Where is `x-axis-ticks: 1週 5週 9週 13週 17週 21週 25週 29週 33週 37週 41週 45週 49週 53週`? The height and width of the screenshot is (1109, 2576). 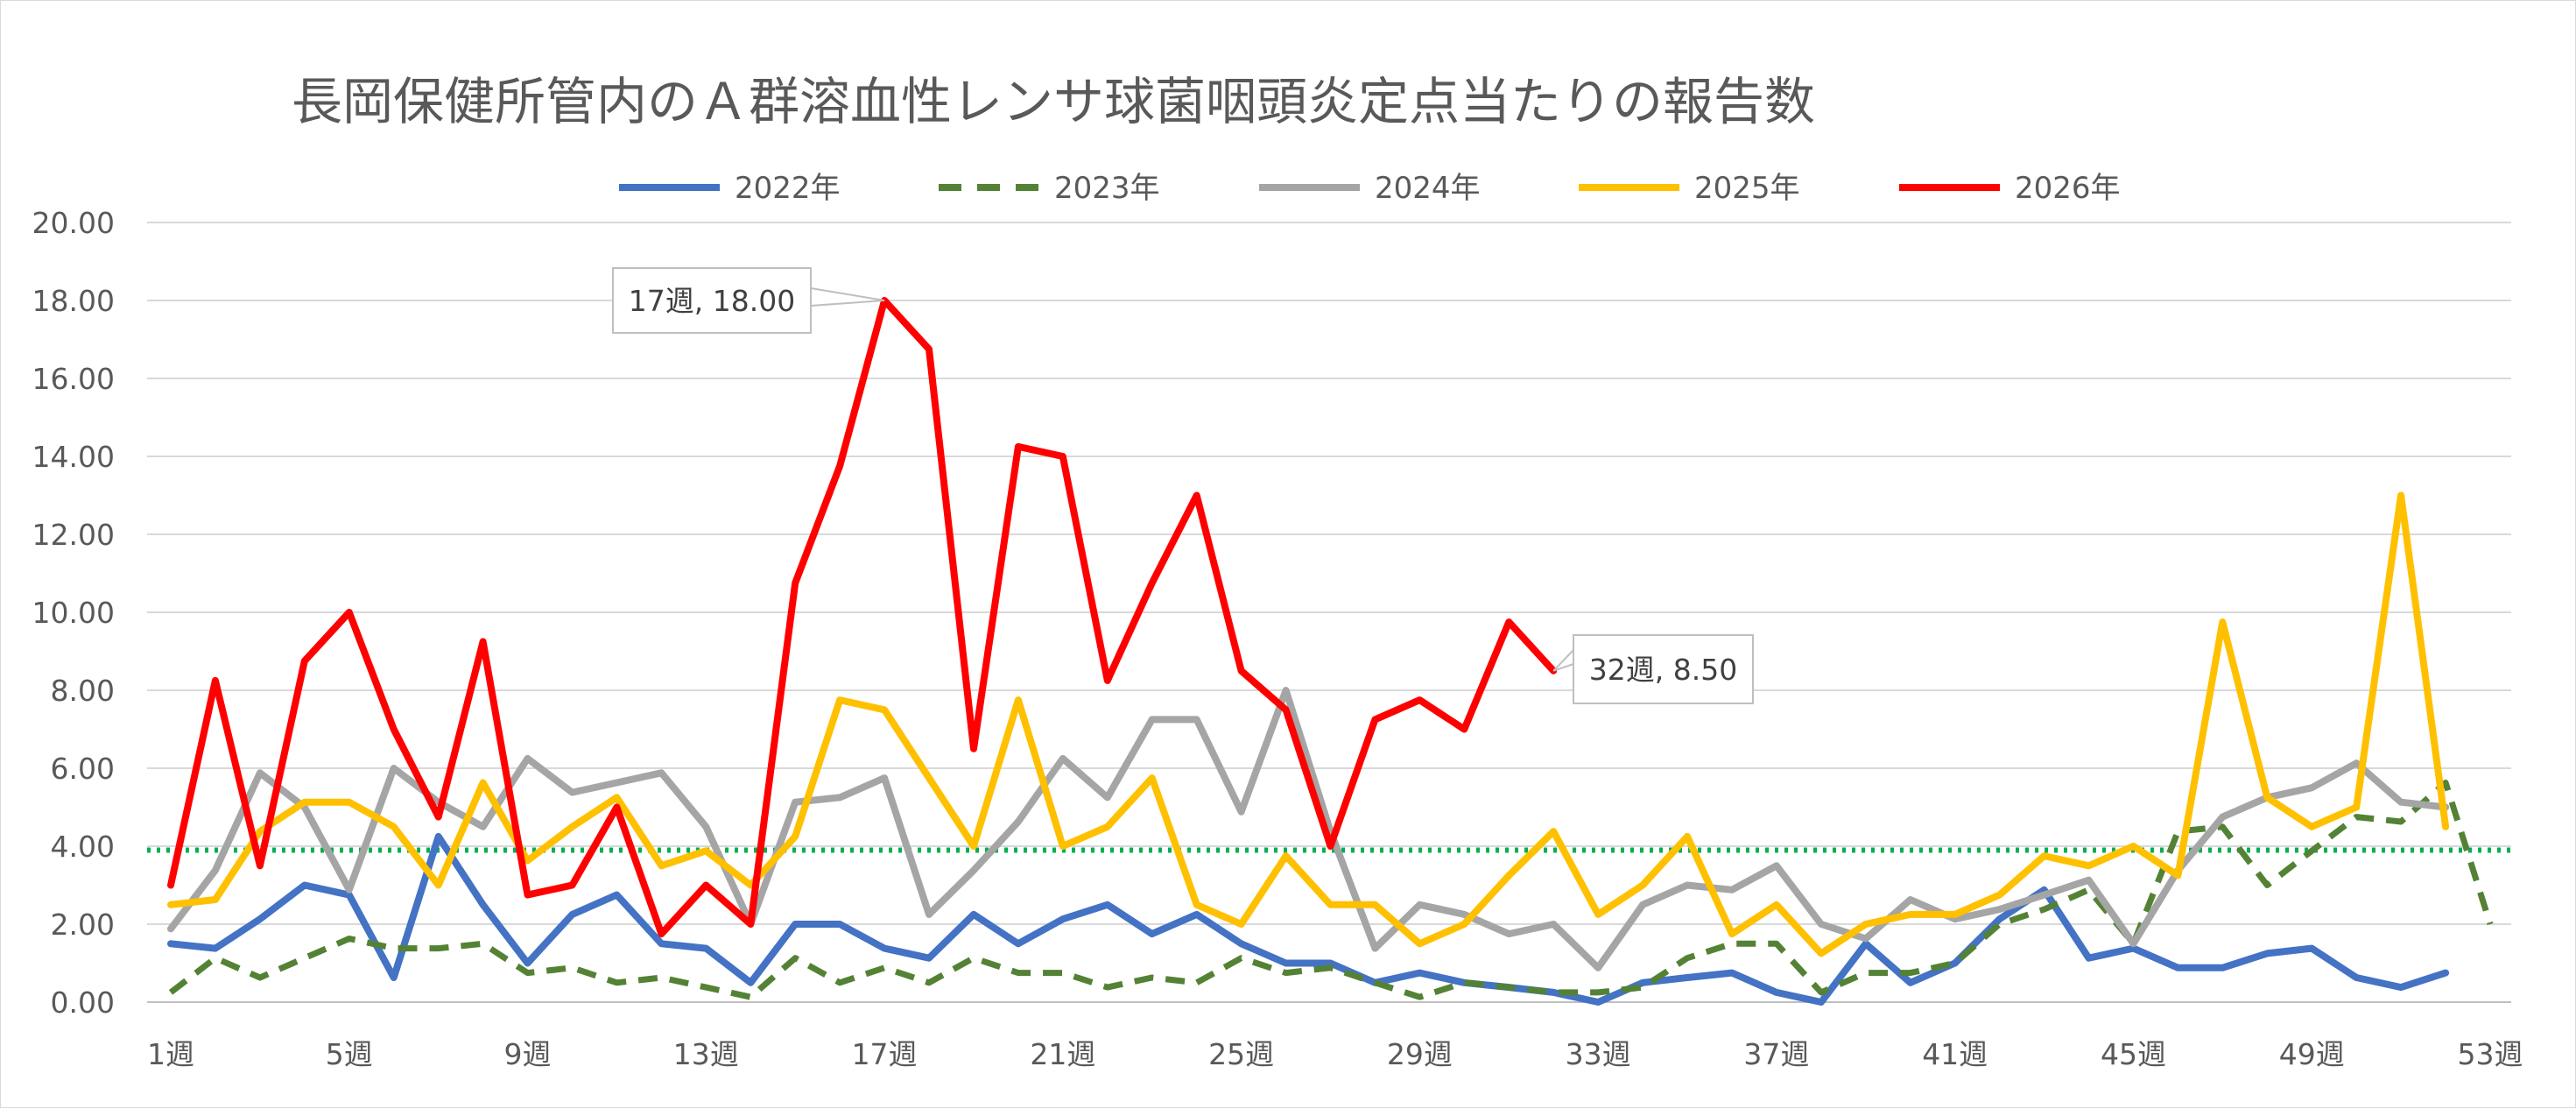
x-axis-ticks: 1週 5週 9週 13週 17週 21週 25週 29週 33週 37週 41週 45週 49週 53週 is located at coordinates (1335, 1054).